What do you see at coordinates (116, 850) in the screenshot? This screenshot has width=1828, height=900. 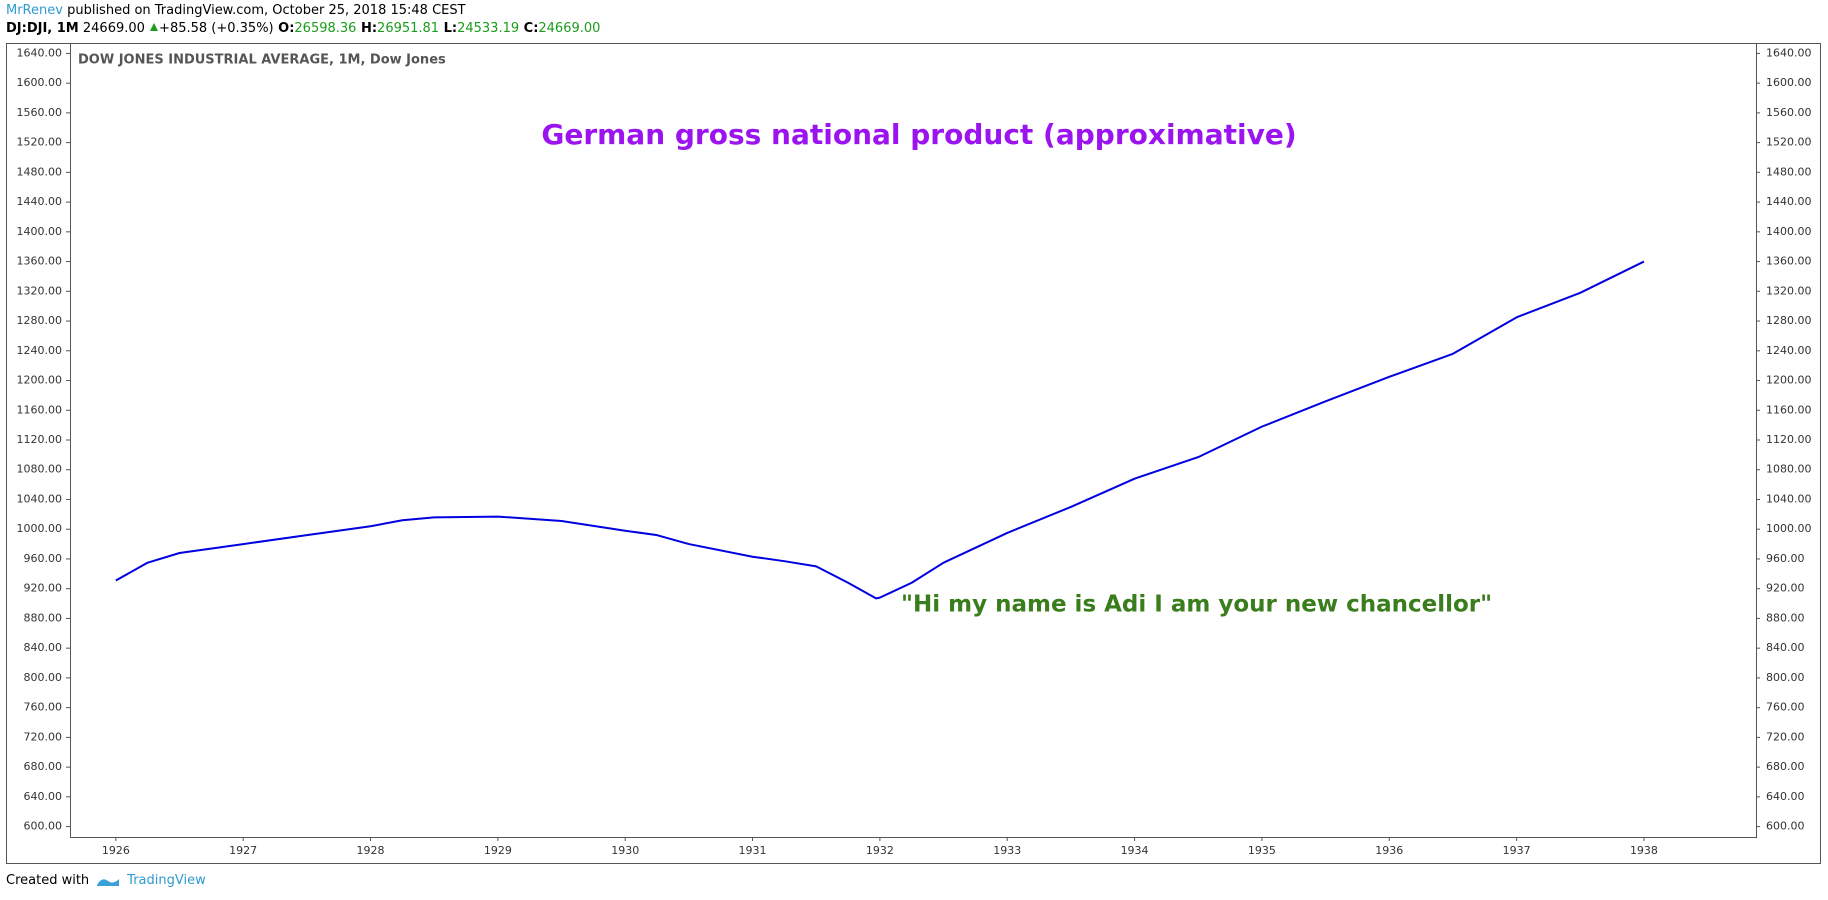 I see `x-tick-label: 1926` at bounding box center [116, 850].